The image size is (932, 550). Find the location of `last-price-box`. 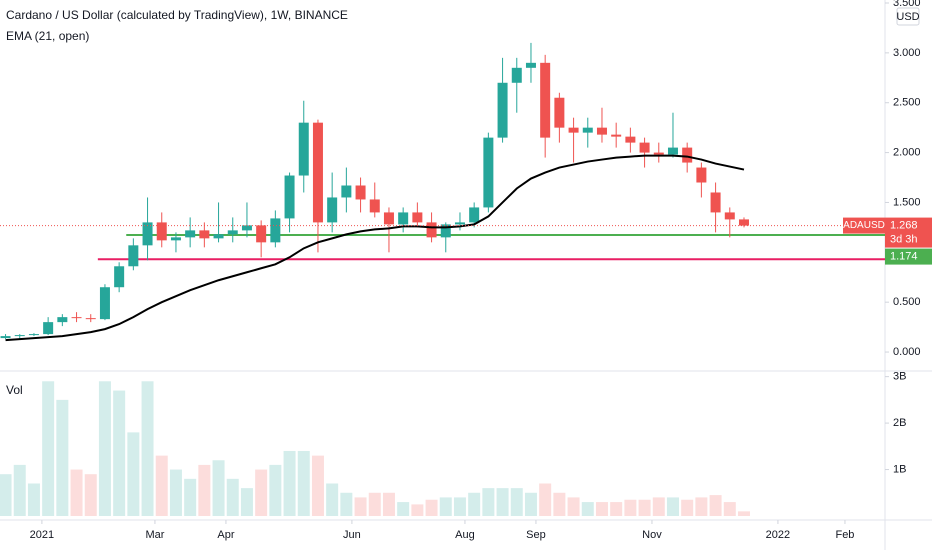

last-price-box is located at coordinates (908, 232).